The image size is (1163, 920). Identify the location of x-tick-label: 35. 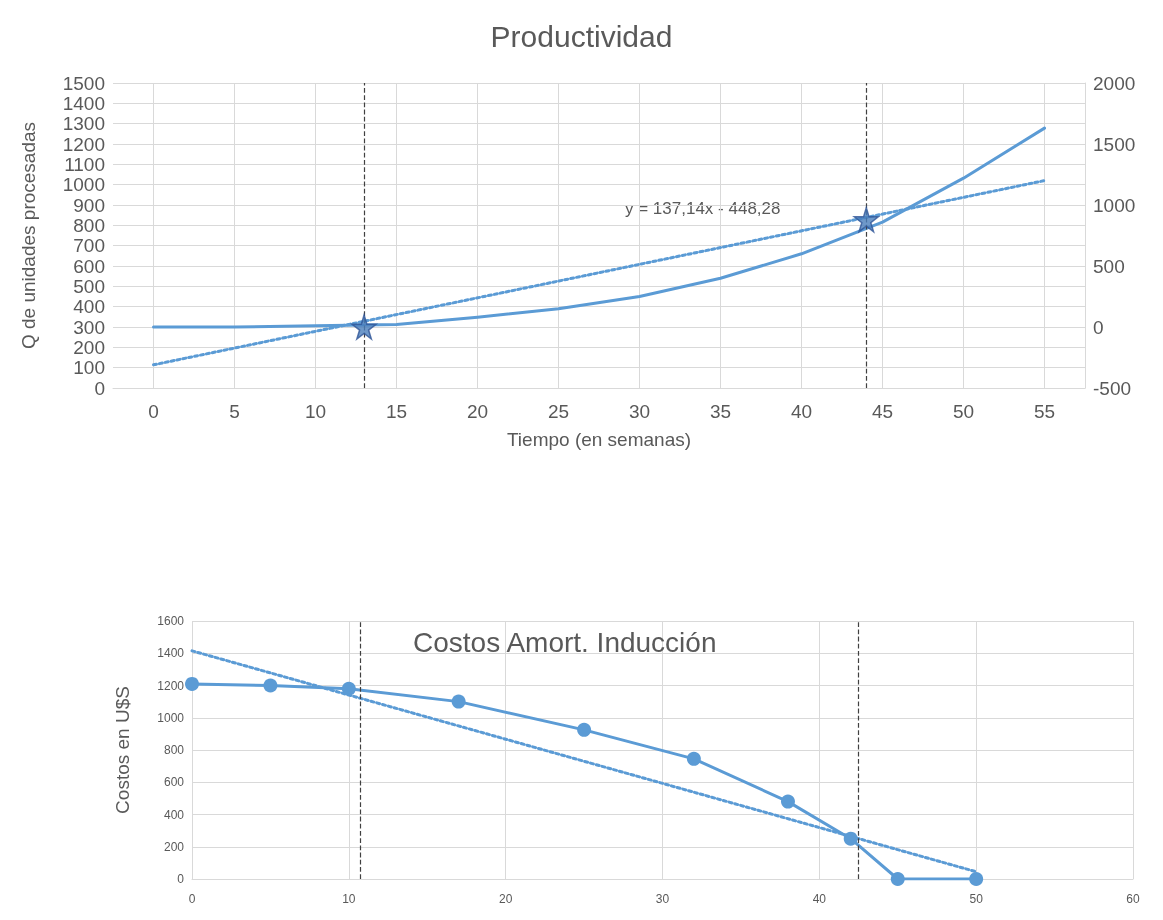
(720, 411).